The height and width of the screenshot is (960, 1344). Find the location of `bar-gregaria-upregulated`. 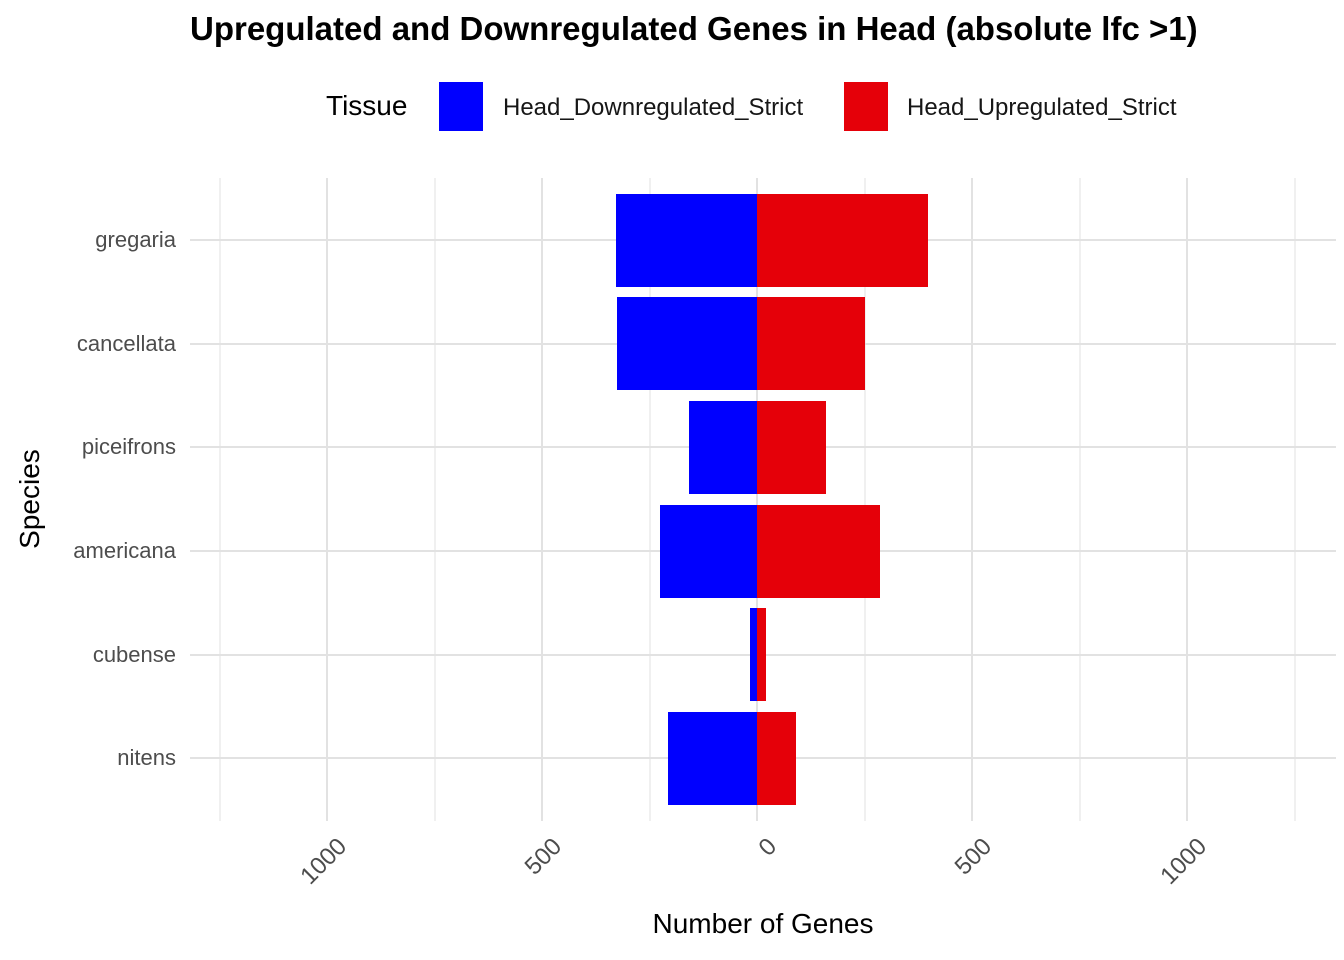

bar-gregaria-upregulated is located at coordinates (843, 240).